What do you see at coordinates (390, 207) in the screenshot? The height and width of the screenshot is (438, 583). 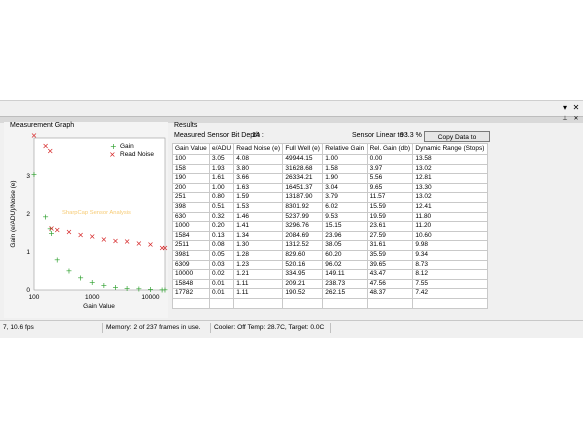 I see `table-cell: 15.59` at bounding box center [390, 207].